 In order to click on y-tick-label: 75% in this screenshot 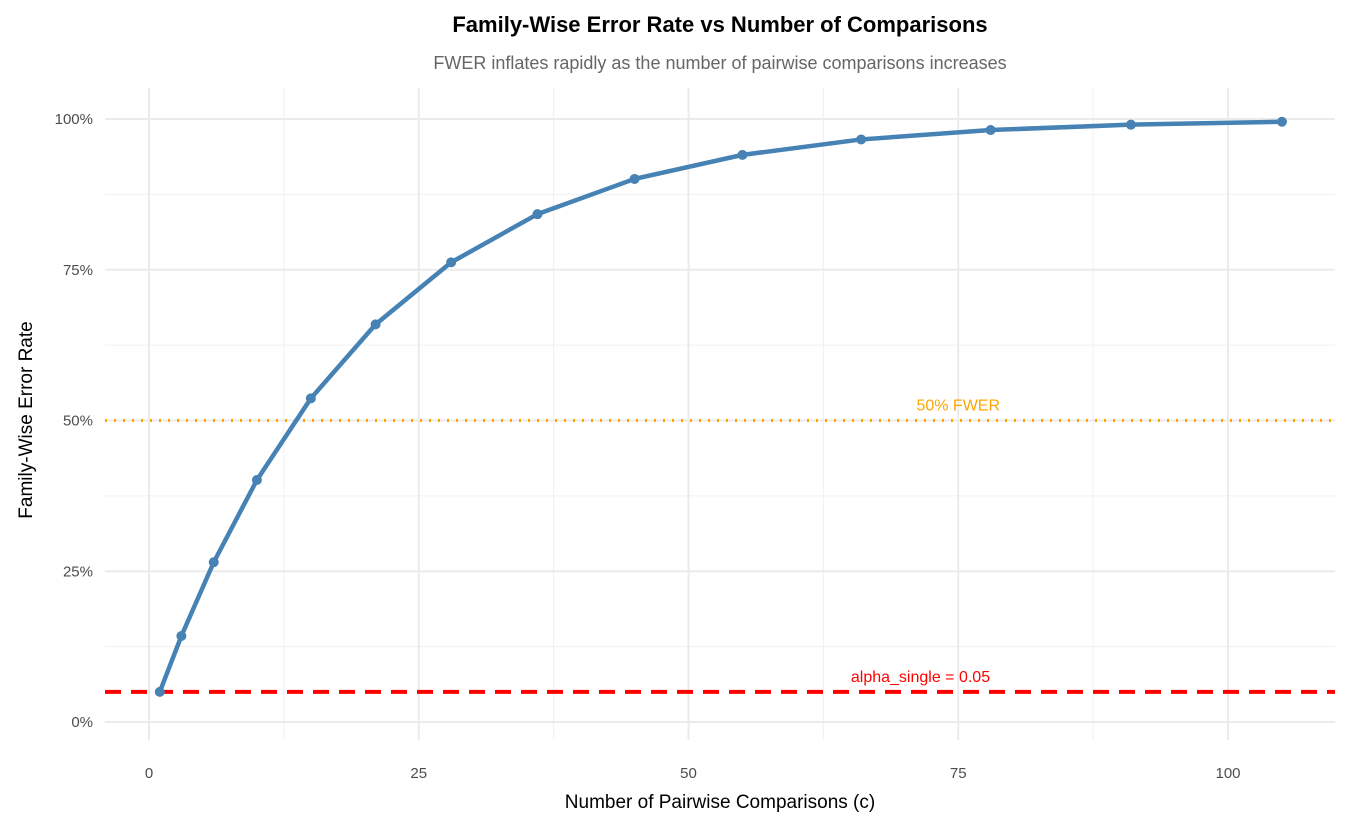, I will do `click(78, 270)`.